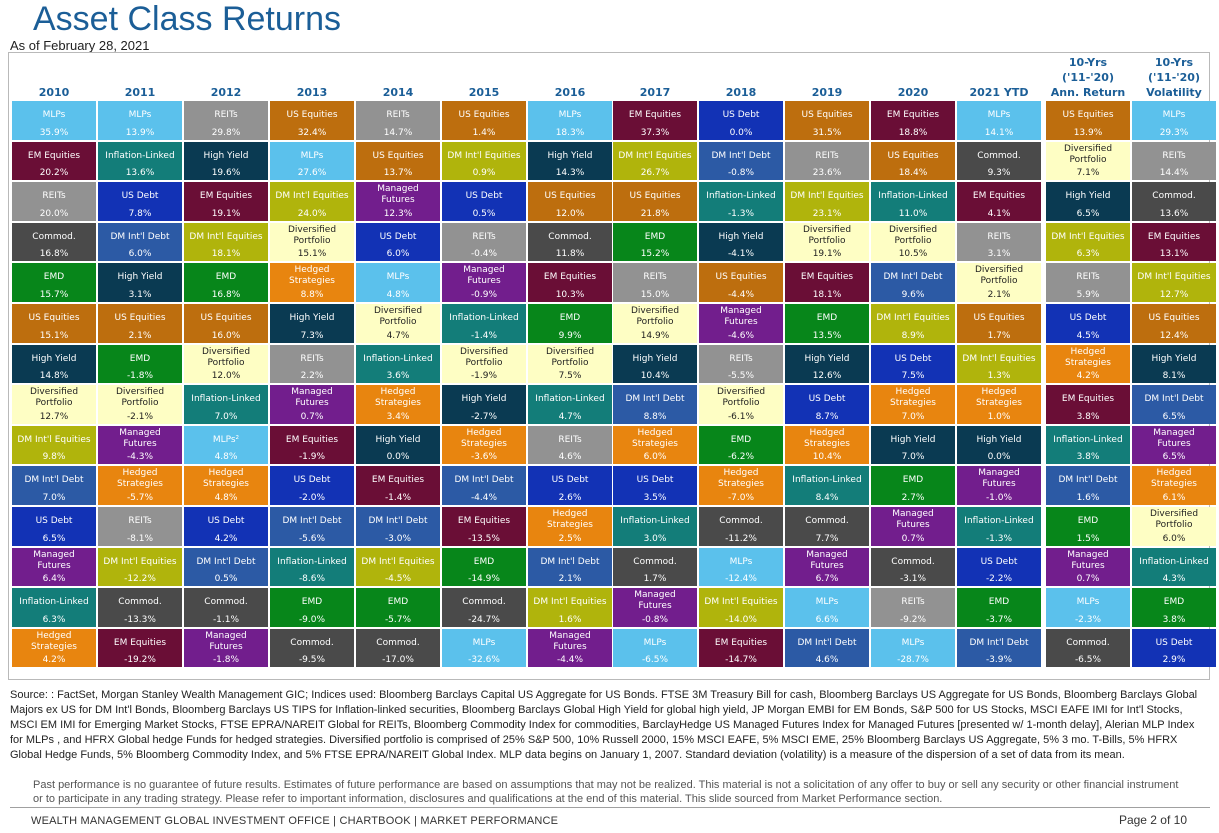 This screenshot has width=1219, height=833. What do you see at coordinates (913, 235) in the screenshot?
I see `asset-class-name: Diversified Portfolio` at bounding box center [913, 235].